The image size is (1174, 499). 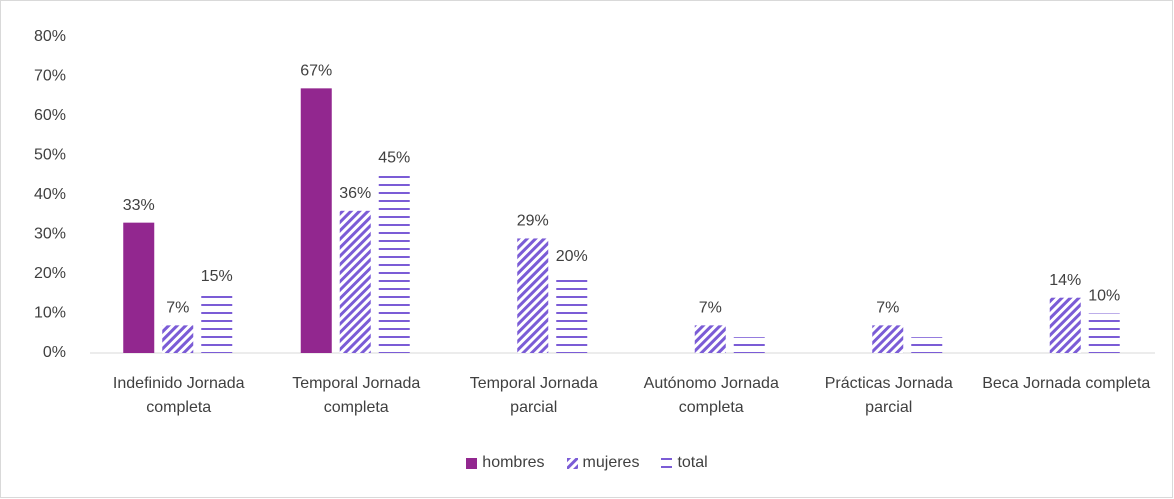 I want to click on x-tick-label: Temporal Jornada parcial, so click(x=533, y=395).